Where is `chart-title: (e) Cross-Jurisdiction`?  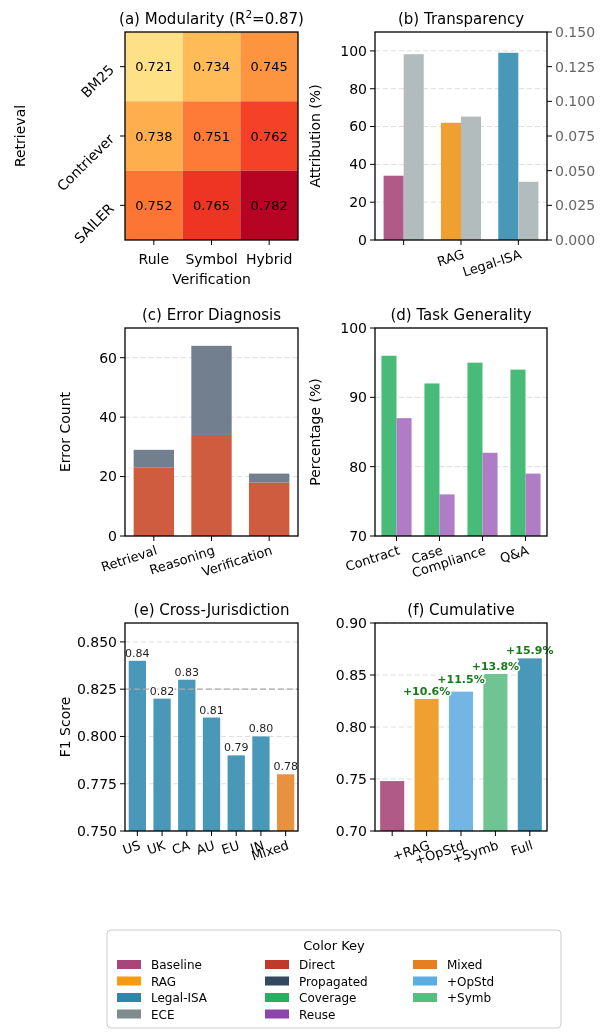
chart-title: (e) Cross-Jurisdiction is located at coordinates (211, 610).